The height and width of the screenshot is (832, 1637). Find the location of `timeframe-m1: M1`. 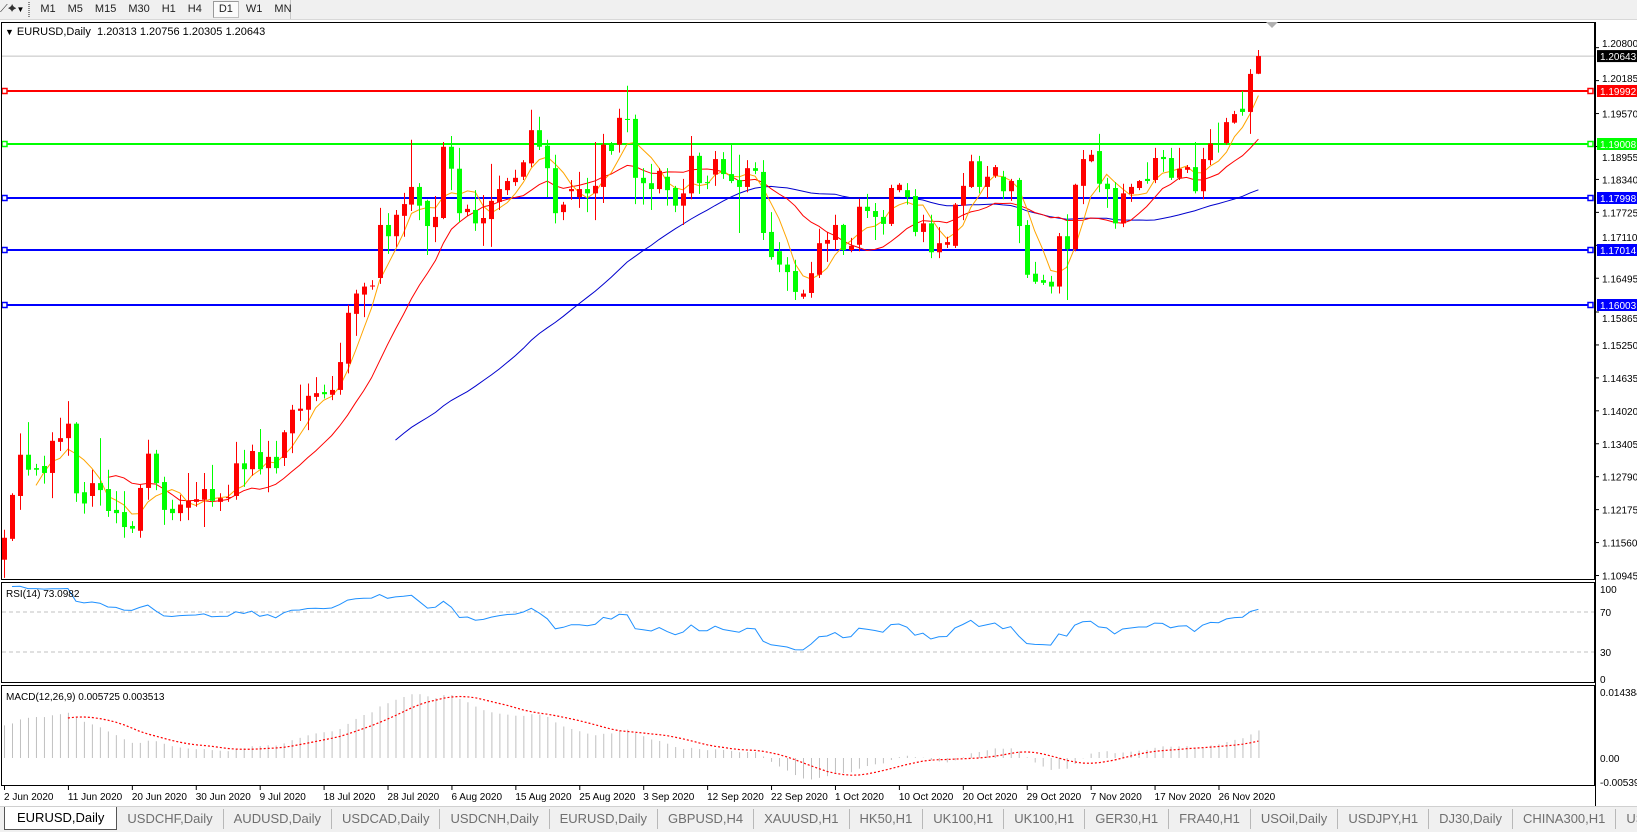

timeframe-m1: M1 is located at coordinates (48, 9).